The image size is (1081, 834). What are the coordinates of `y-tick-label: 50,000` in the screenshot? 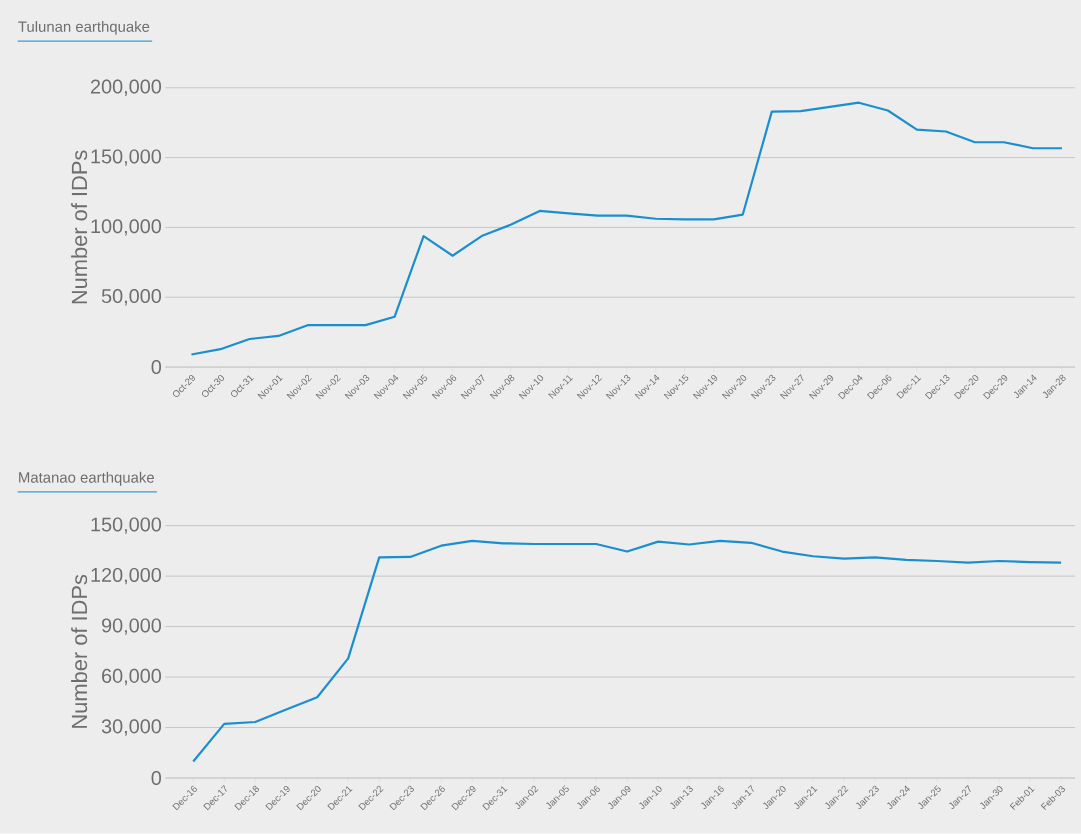 It's located at (131, 297).